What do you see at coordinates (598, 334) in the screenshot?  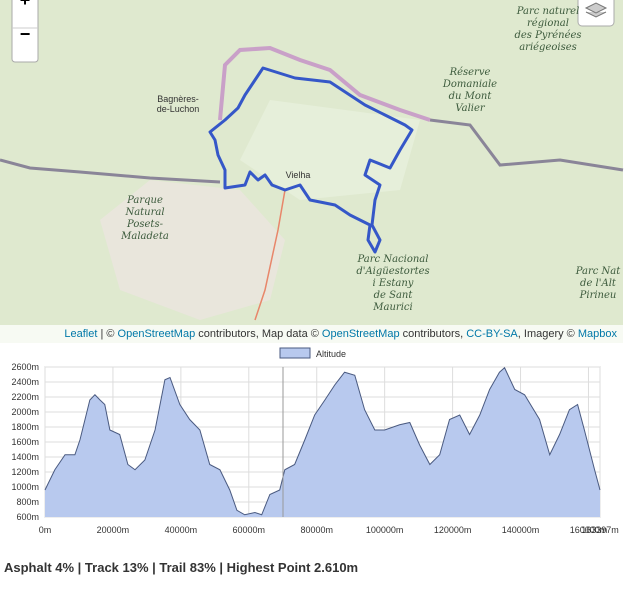 I see `attribution-link: Mapbox` at bounding box center [598, 334].